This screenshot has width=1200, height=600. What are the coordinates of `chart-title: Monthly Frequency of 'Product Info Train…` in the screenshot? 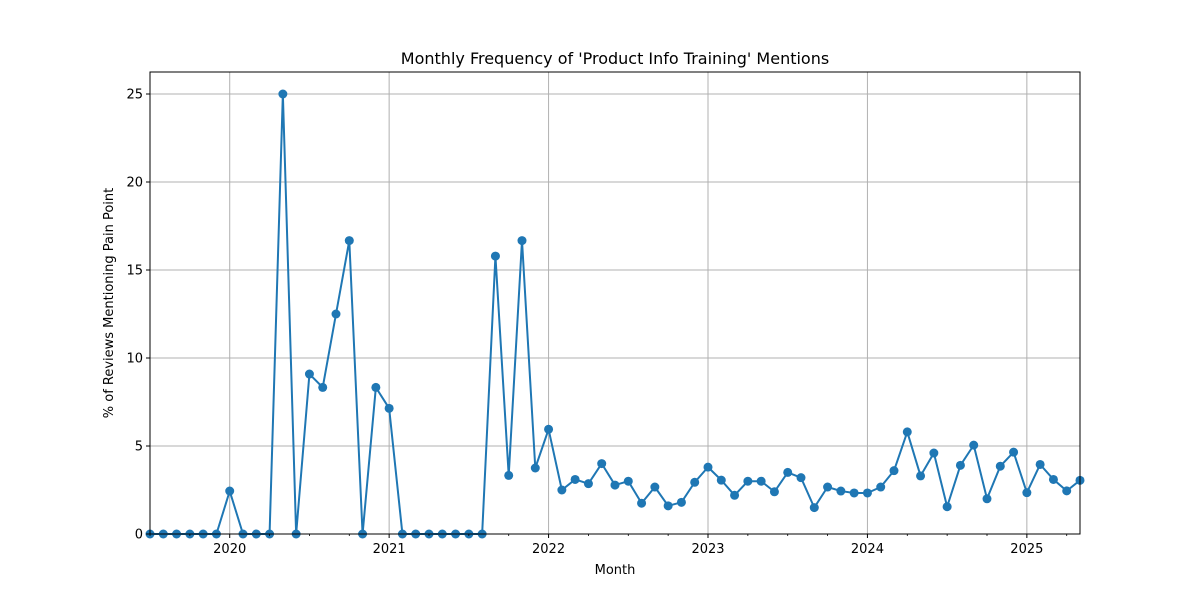 It's located at (615, 58).